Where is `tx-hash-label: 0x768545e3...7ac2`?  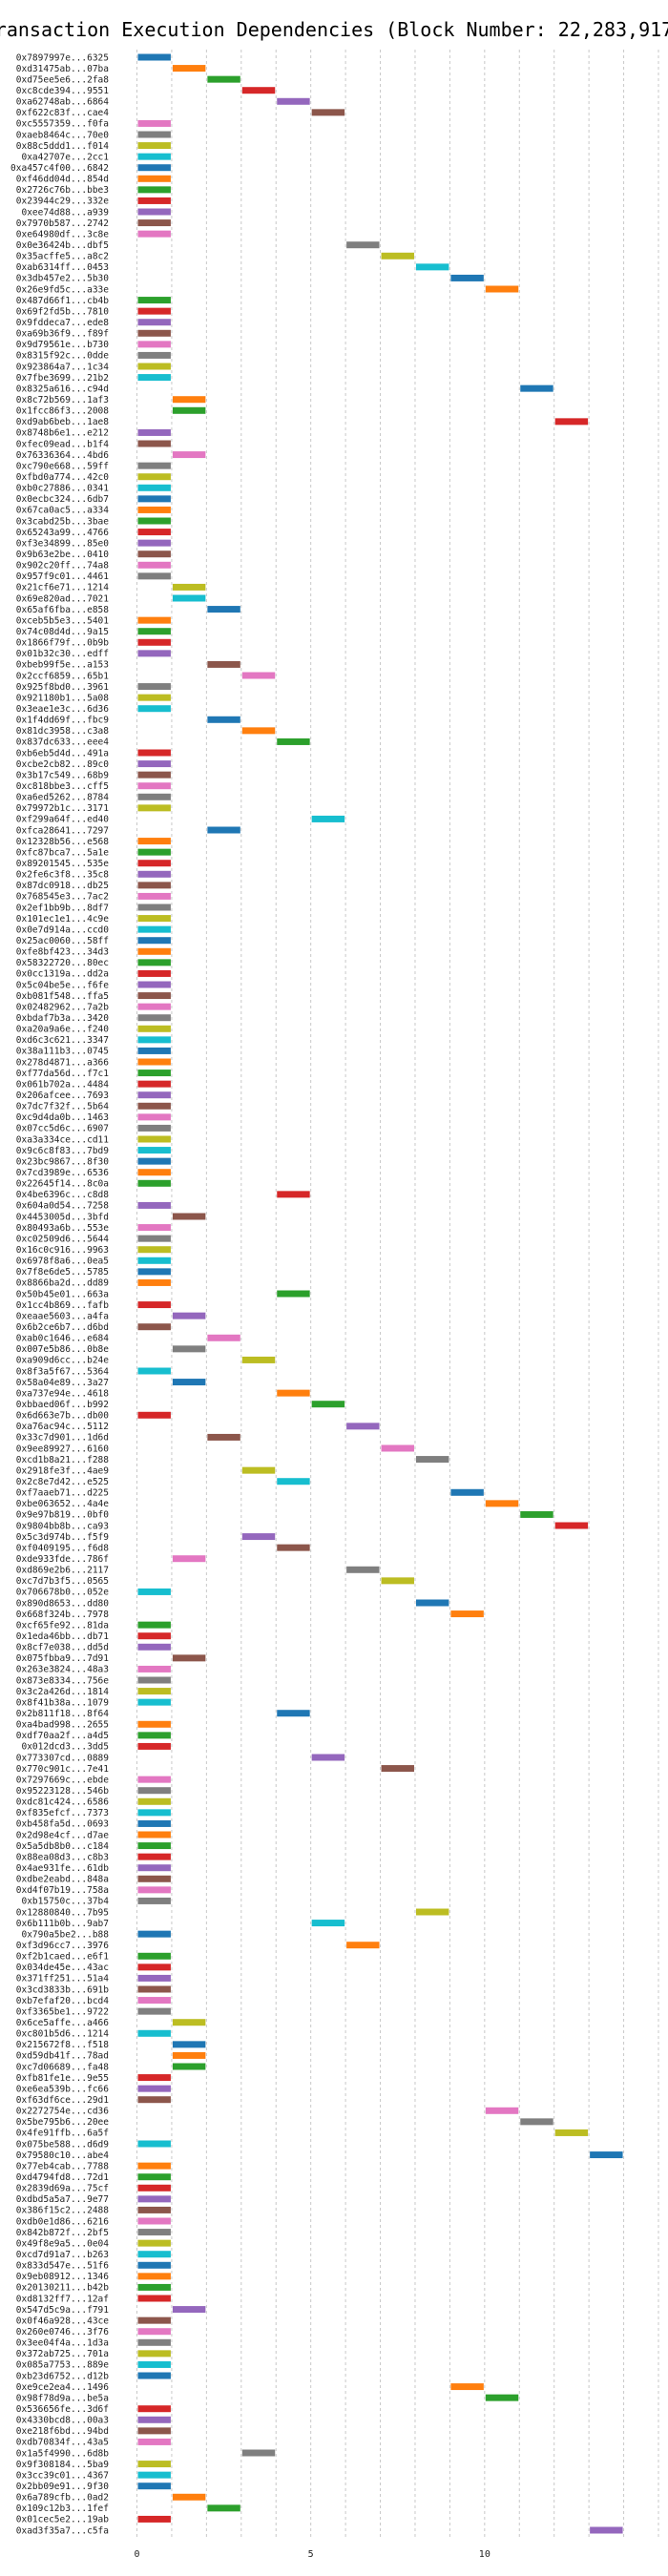 tx-hash-label: 0x768545e3...7ac2 is located at coordinates (62, 897).